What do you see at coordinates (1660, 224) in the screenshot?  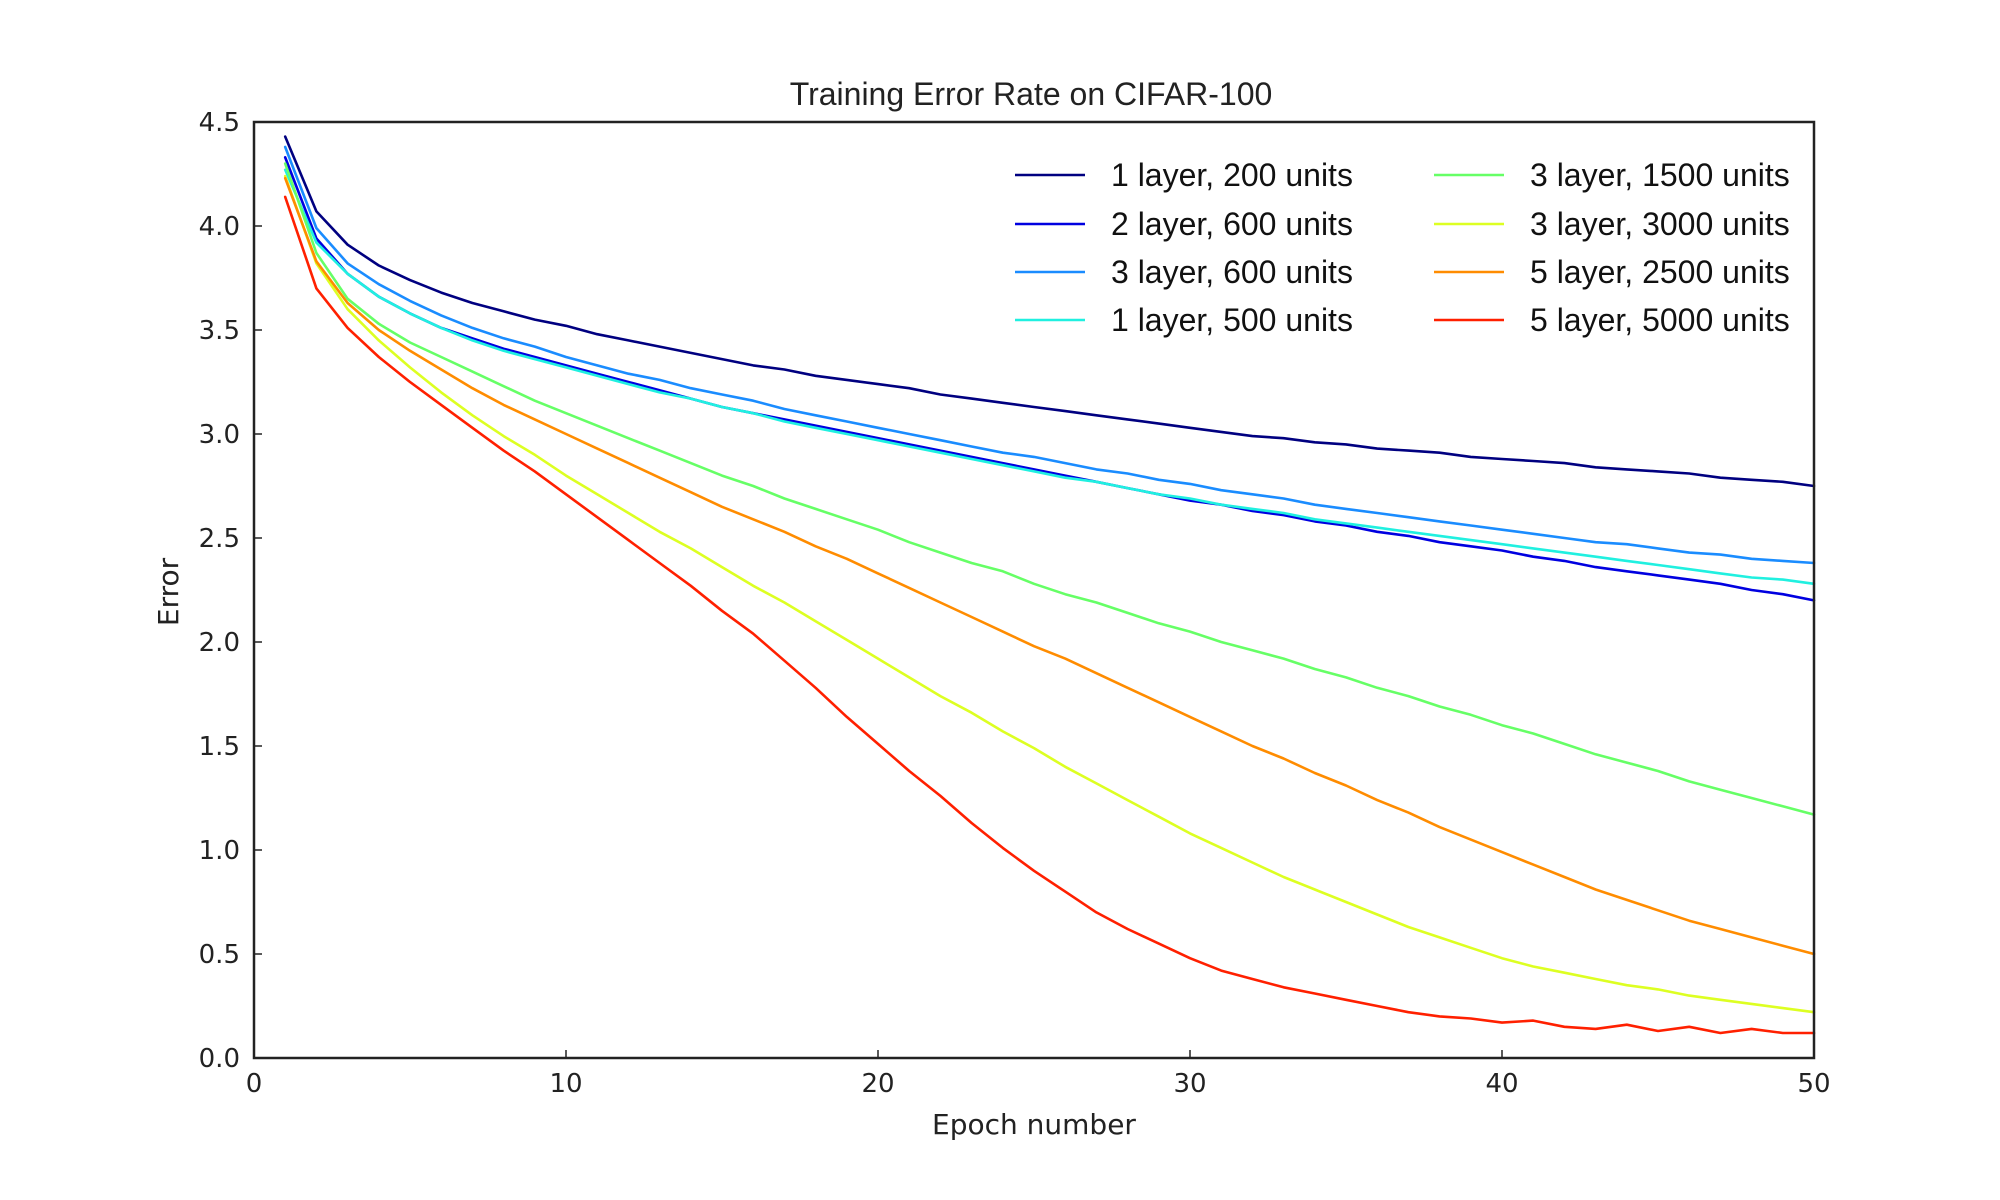 I see `legend-label: 3 layer, 3000 units` at bounding box center [1660, 224].